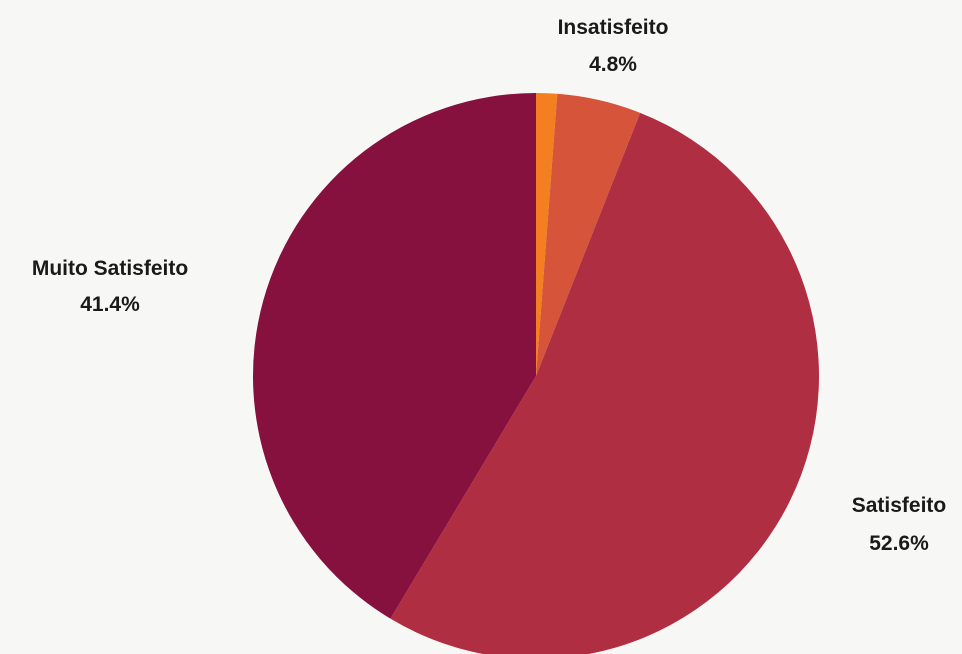 This screenshot has width=962, height=654. Describe the element at coordinates (588, 235) in the screenshot. I see `slice-insatisfeito` at that location.